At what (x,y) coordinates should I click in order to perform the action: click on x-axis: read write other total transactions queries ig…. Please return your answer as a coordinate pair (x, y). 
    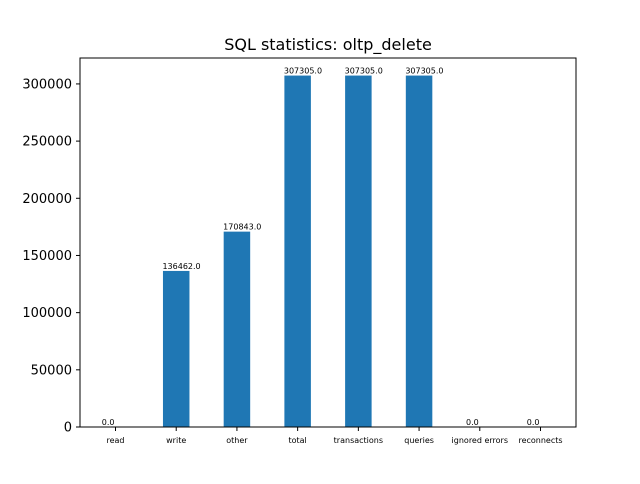
    Looking at the image, I should click on (334, 436).